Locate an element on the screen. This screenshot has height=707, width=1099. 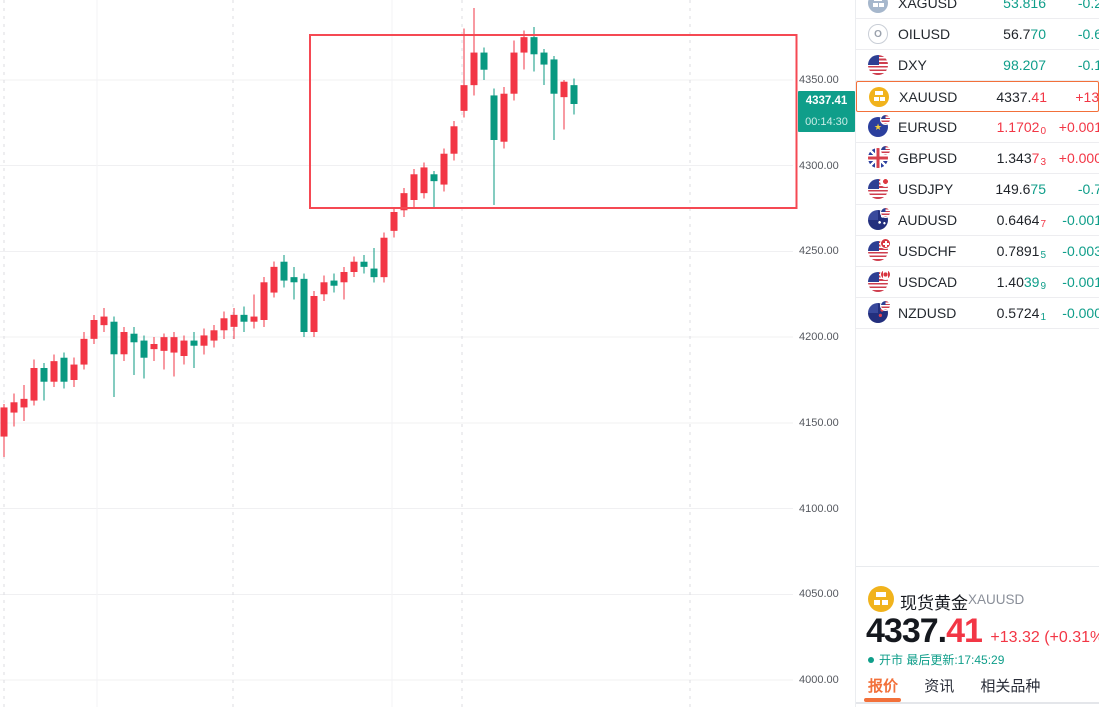
watchlist-row: EURUSD 1.17020 +0.001 is located at coordinates (977, 127).